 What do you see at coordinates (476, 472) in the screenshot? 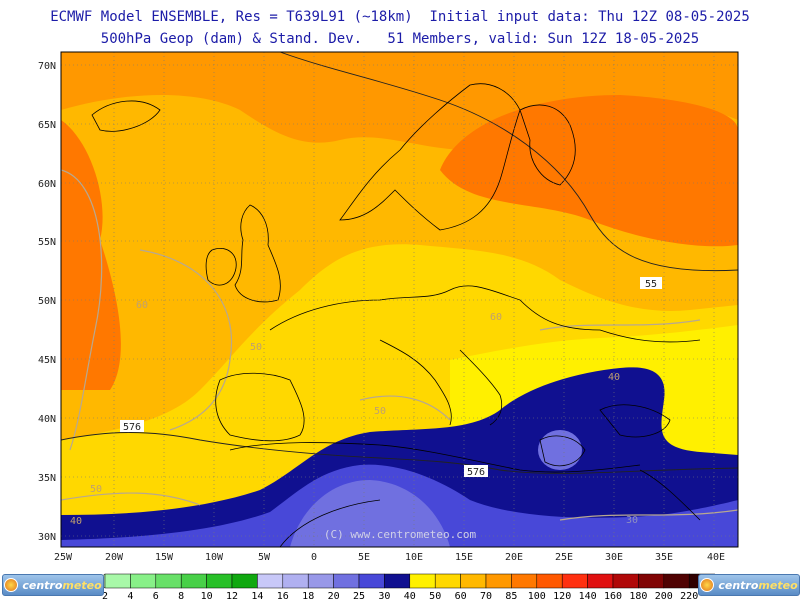
I see `contour-label-576-east: 576` at bounding box center [476, 472].